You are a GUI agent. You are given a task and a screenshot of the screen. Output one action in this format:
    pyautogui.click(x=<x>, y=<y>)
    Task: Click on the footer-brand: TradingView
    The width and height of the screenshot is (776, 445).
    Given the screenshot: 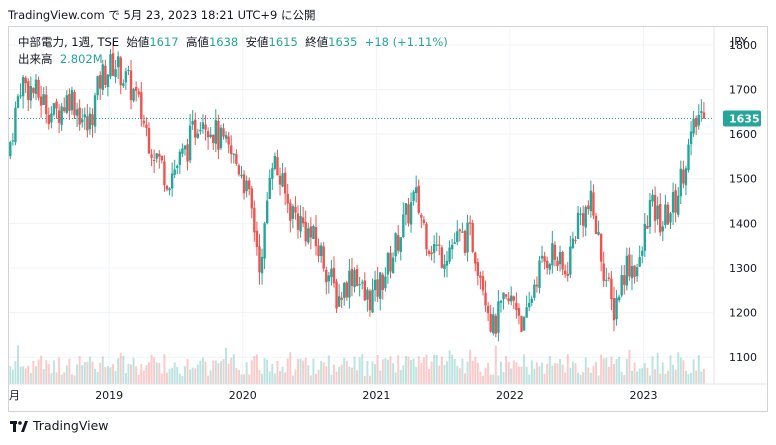 What is the action you would take?
    pyautogui.click(x=71, y=425)
    